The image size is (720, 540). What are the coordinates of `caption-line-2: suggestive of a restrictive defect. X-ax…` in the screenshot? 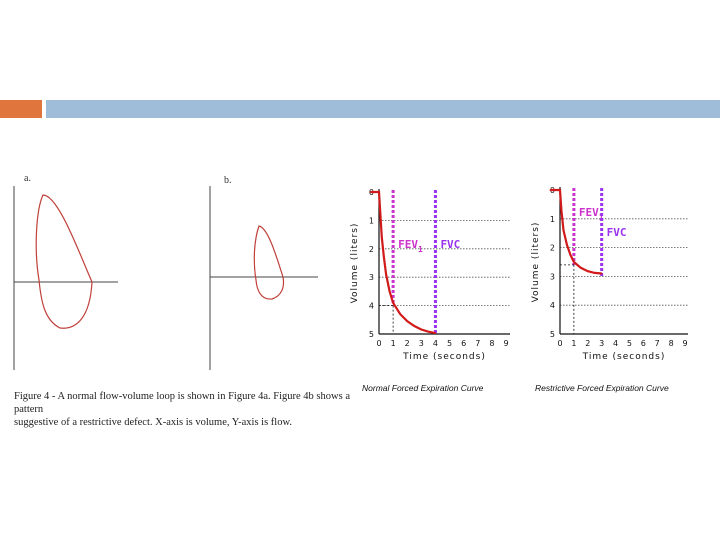 It's located at (153, 422).